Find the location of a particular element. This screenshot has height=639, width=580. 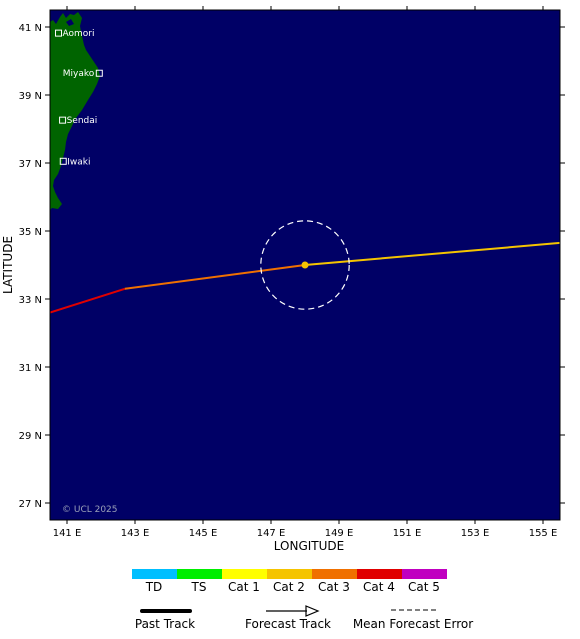

y-tick-label: 35 N is located at coordinates (30, 232).